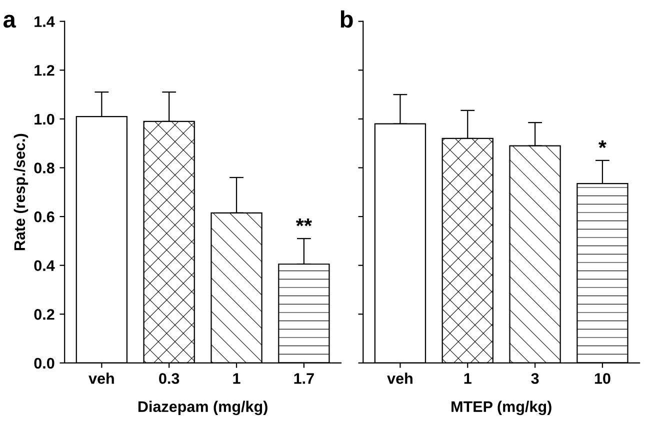 This screenshot has width=646, height=427. I want to click on chart-title: b, so click(346, 19).